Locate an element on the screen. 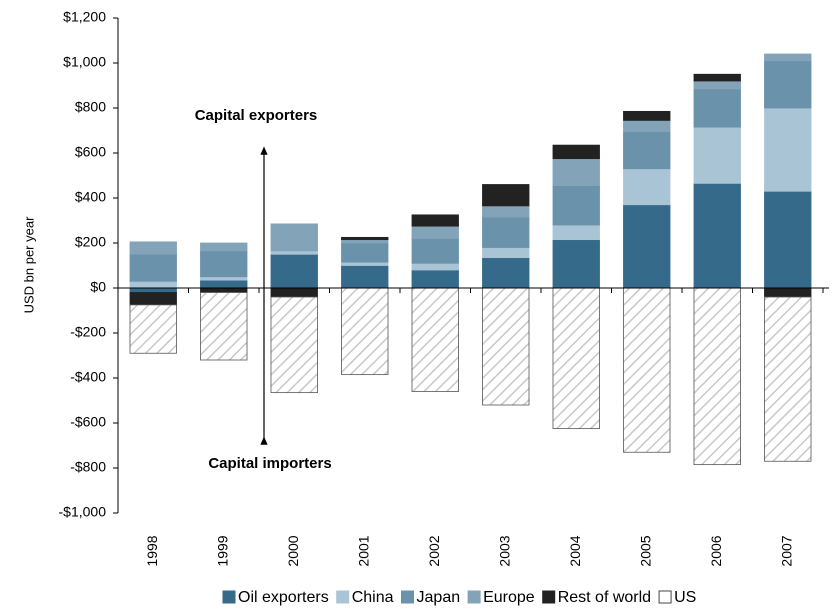  y-tick-label: $1,000 is located at coordinates (84, 62).